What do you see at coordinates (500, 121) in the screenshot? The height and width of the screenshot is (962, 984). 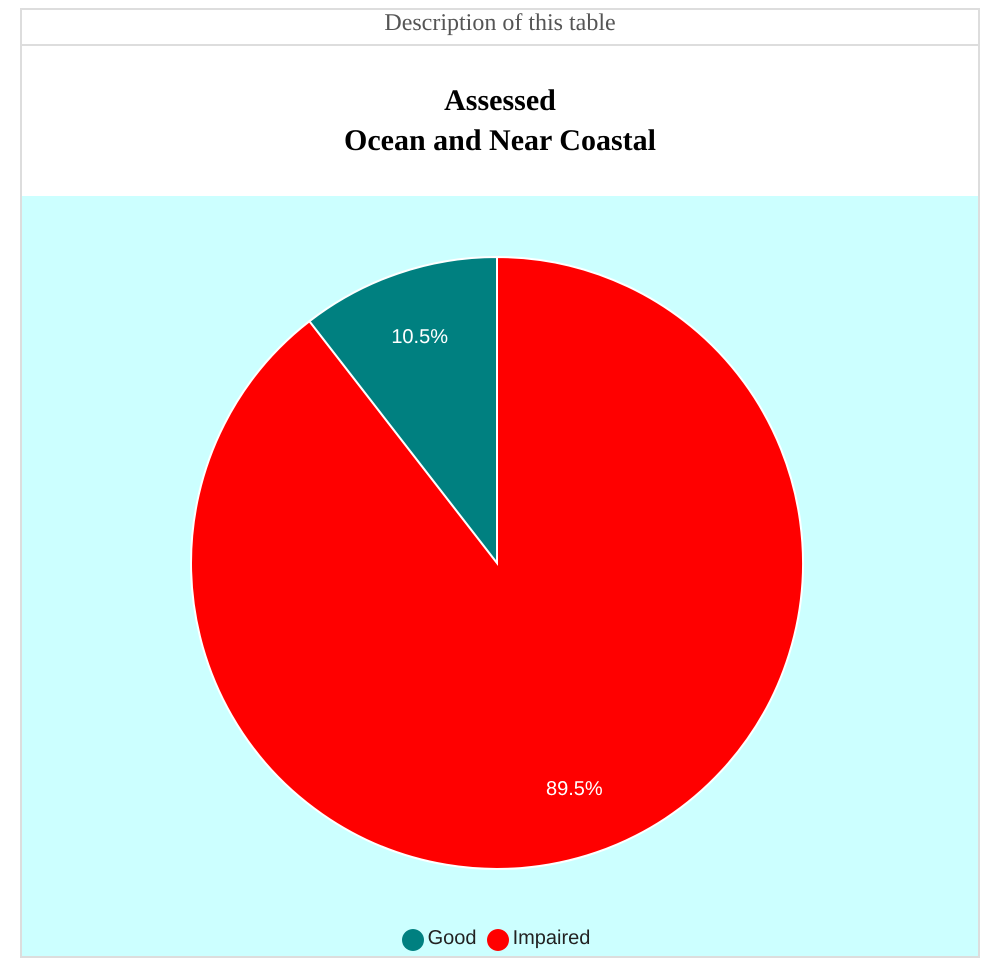 I see `chart-title: Assessed Ocean and Near Coastal` at bounding box center [500, 121].